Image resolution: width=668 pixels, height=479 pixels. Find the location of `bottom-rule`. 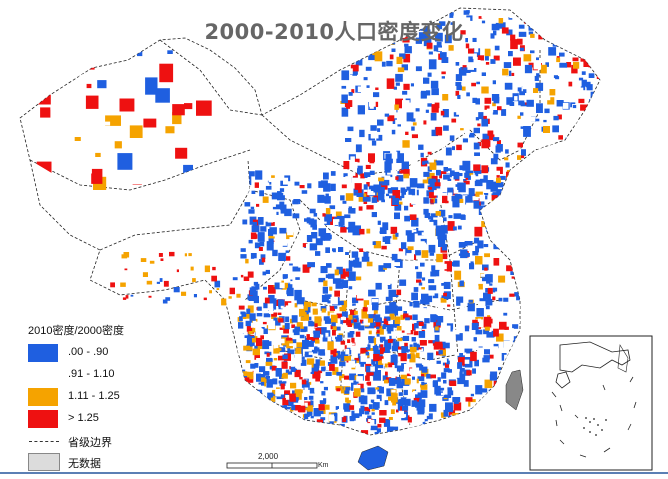

bottom-rule is located at coordinates (334, 473).